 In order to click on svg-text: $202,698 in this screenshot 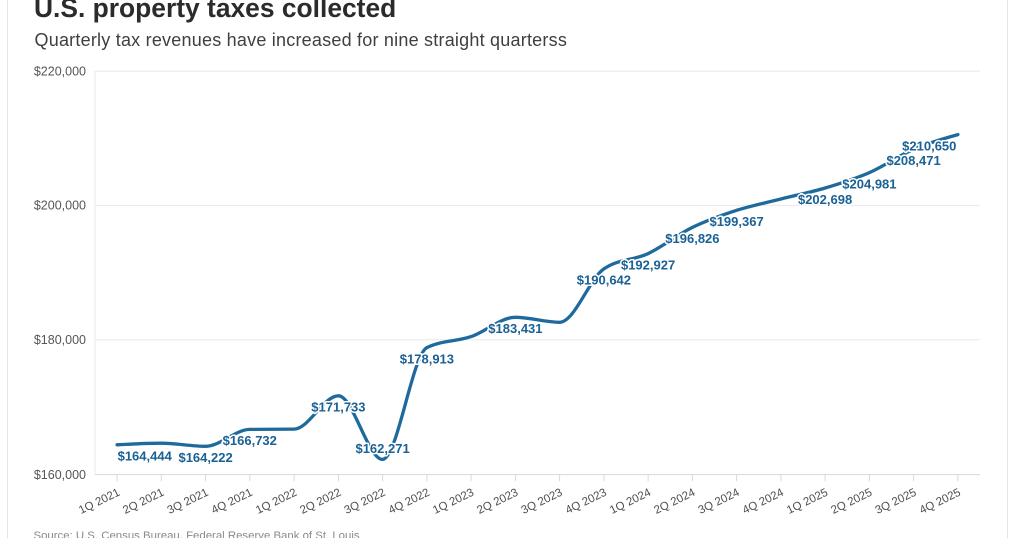, I will do `click(825, 199)`.